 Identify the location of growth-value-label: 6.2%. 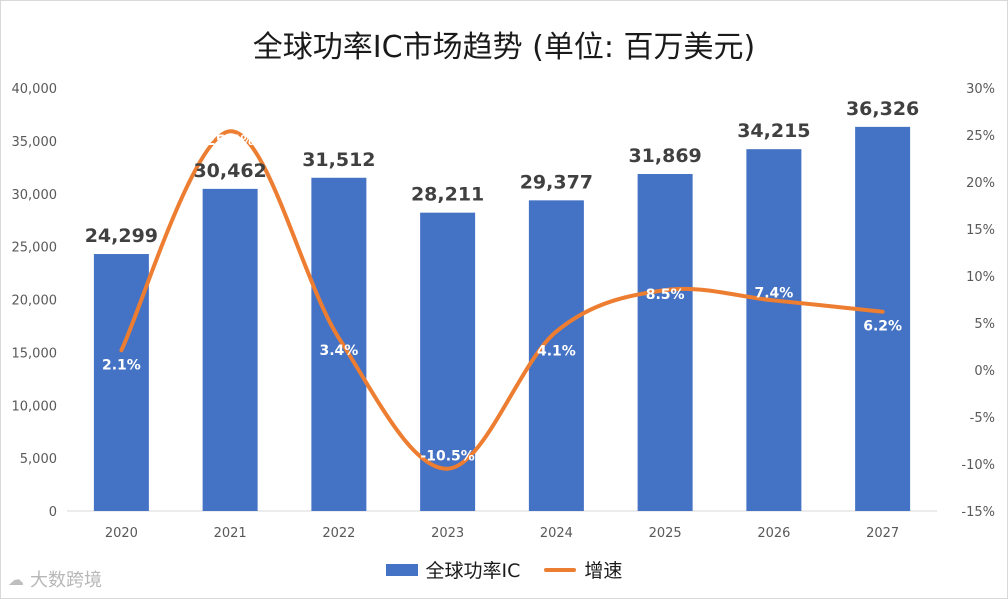
(882, 327).